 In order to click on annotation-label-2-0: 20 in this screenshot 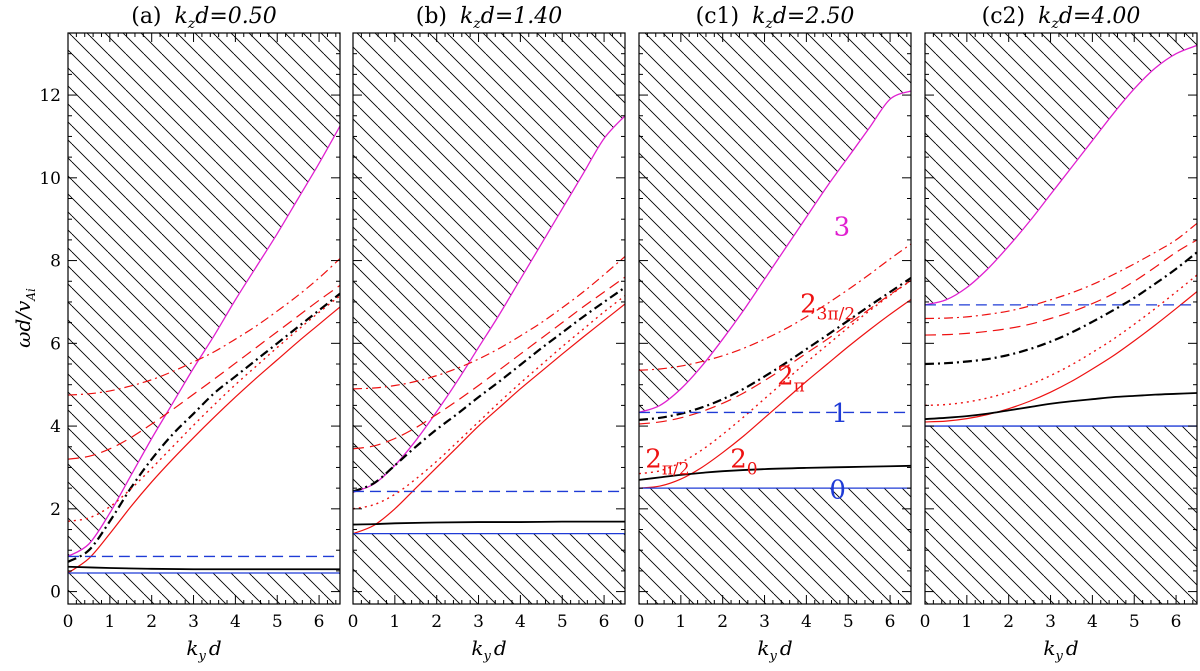, I will do `click(743, 461)`.